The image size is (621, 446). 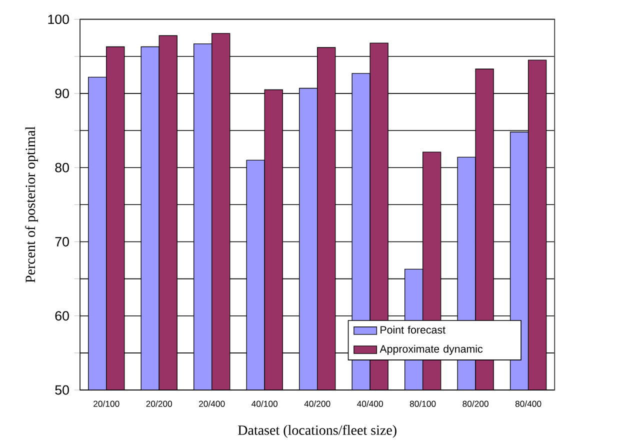 What do you see at coordinates (62, 167) in the screenshot?
I see `y-tick-label: 80` at bounding box center [62, 167].